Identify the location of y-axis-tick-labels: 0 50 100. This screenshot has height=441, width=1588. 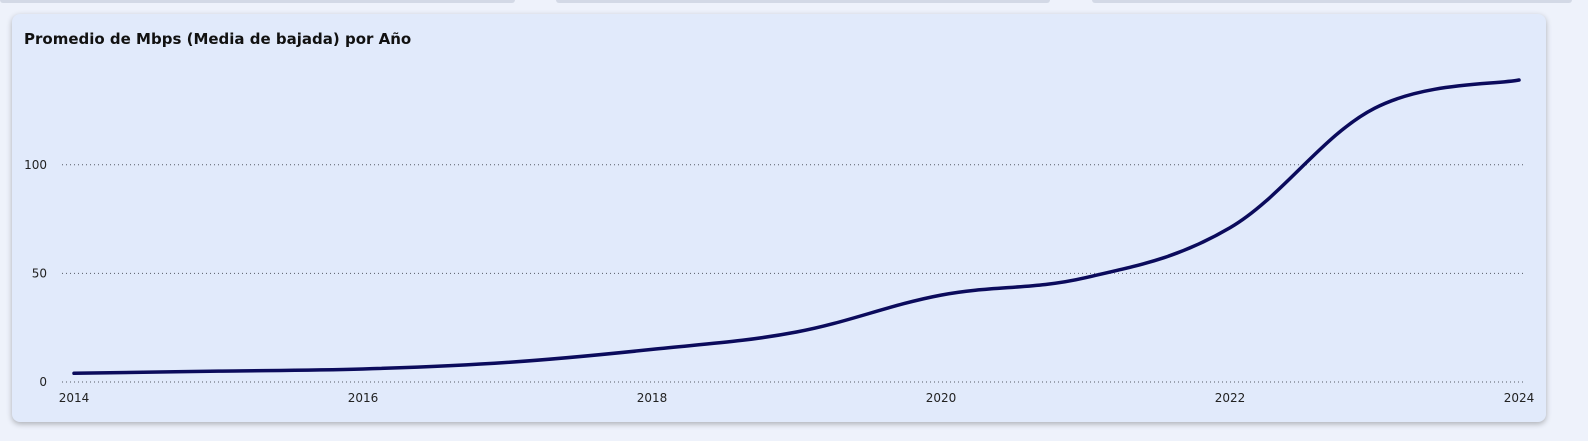
(35, 273).